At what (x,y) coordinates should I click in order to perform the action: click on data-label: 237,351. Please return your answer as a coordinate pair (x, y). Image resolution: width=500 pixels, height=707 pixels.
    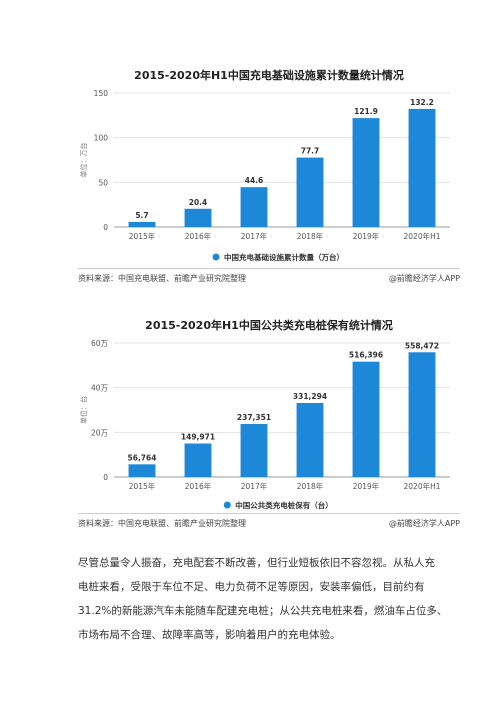
    Looking at the image, I should click on (254, 417).